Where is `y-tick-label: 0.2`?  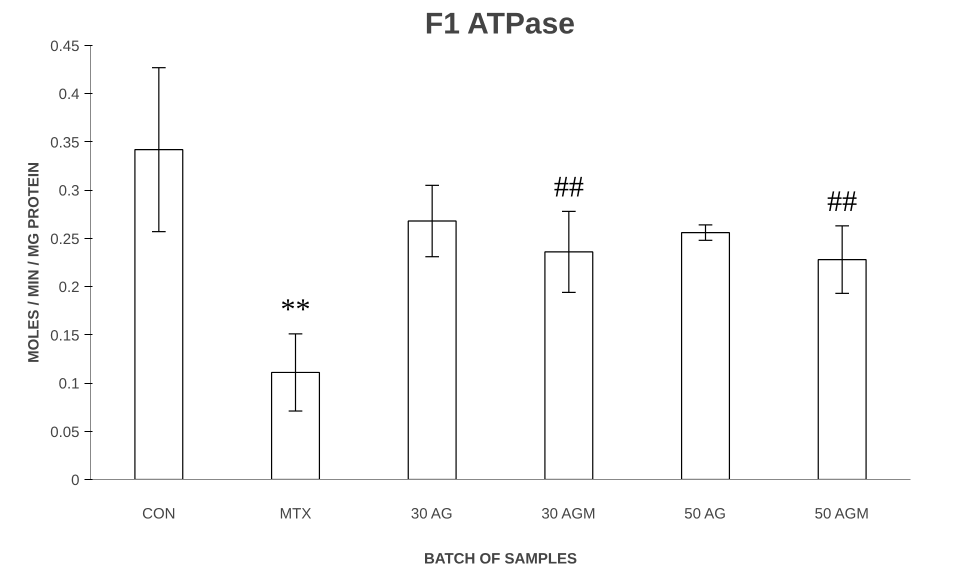 y-tick-label: 0.2 is located at coordinates (69, 287).